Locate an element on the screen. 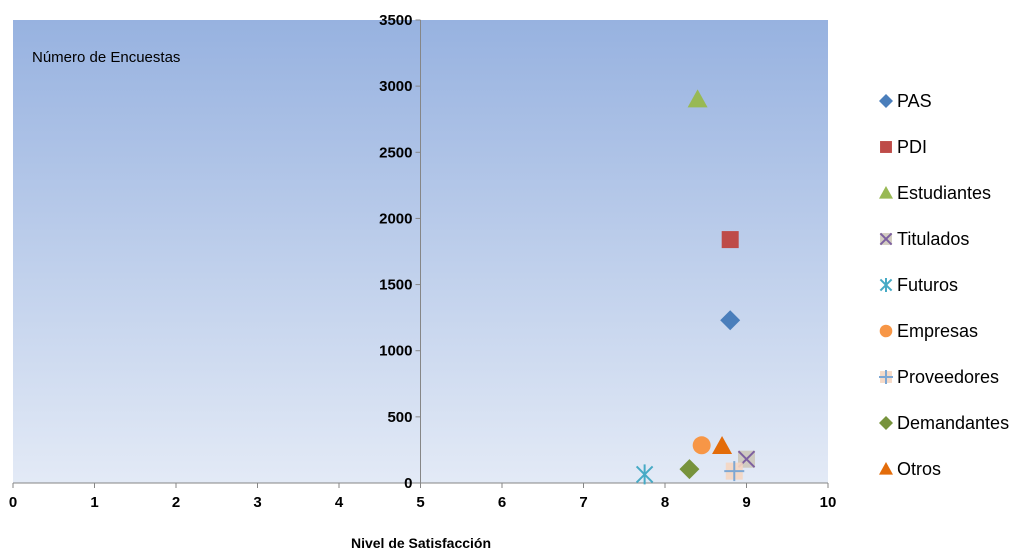 The height and width of the screenshot is (556, 1031). legend-marker-pas is located at coordinates (886, 101).